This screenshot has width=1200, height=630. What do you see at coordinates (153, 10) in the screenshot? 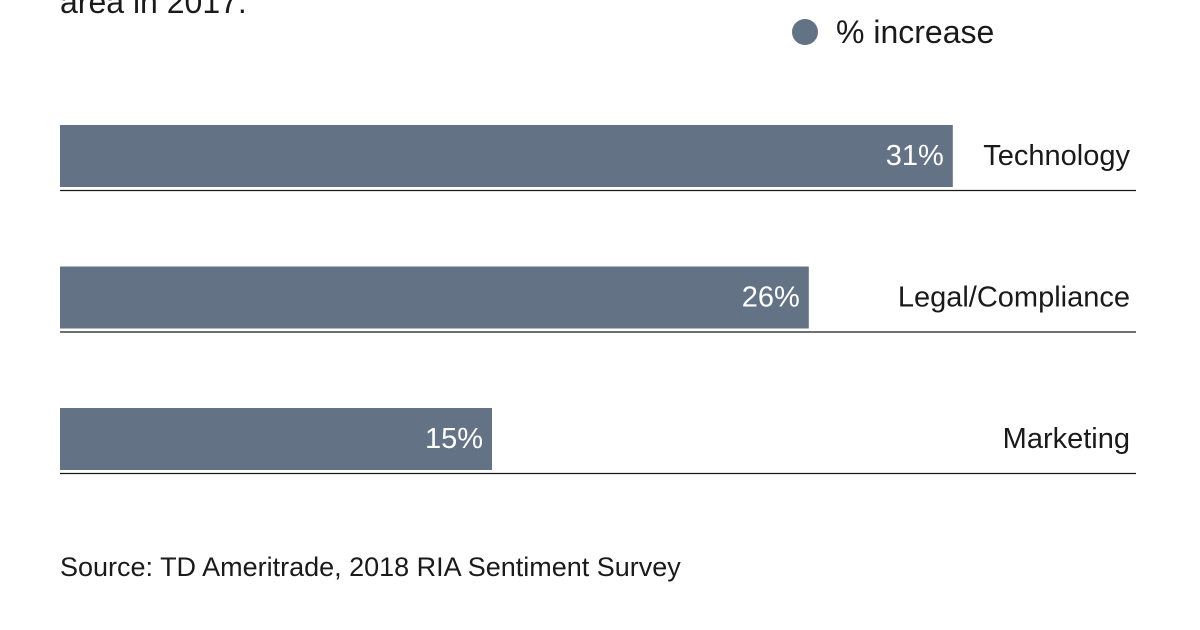
I see `chart-title: area in 2017.` at bounding box center [153, 10].